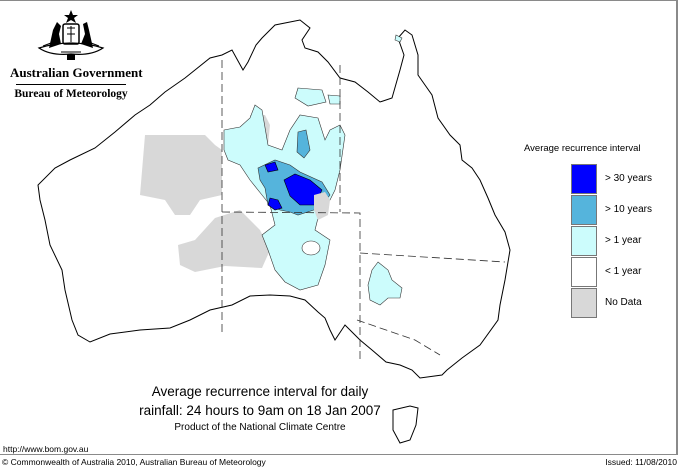 The width and height of the screenshot is (680, 467). I want to click on government-name: Australian Government, so click(76, 72).